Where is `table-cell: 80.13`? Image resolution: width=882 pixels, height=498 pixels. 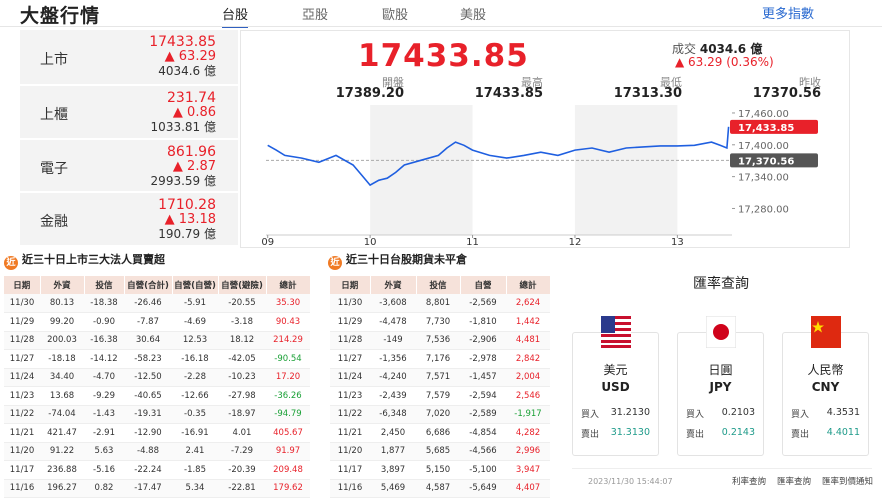 table-cell: 80.13 is located at coordinates (62, 303).